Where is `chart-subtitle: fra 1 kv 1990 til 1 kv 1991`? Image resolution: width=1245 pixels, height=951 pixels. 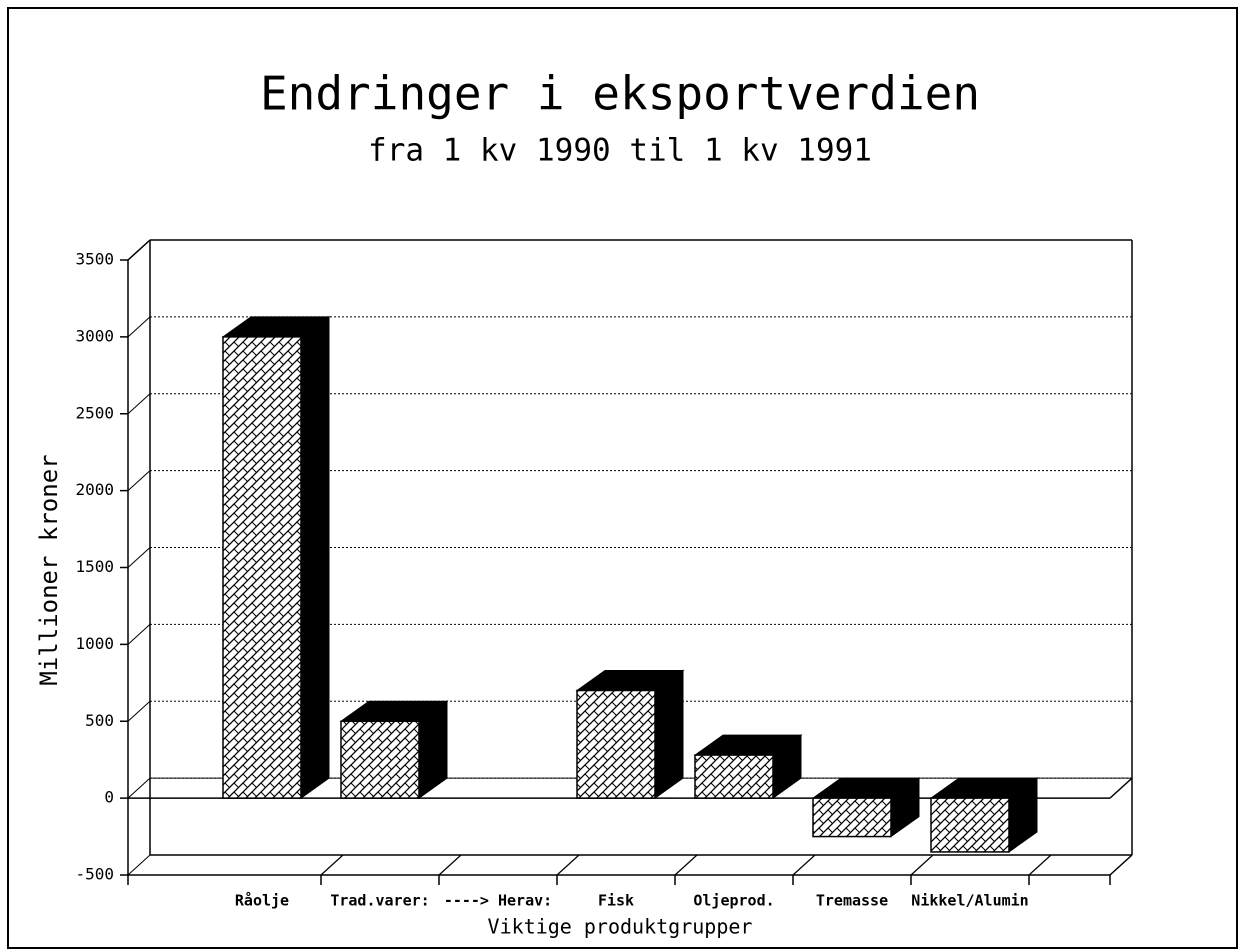
chart-subtitle: fra 1 kv 1990 til 1 kv 1991 is located at coordinates (620, 151).